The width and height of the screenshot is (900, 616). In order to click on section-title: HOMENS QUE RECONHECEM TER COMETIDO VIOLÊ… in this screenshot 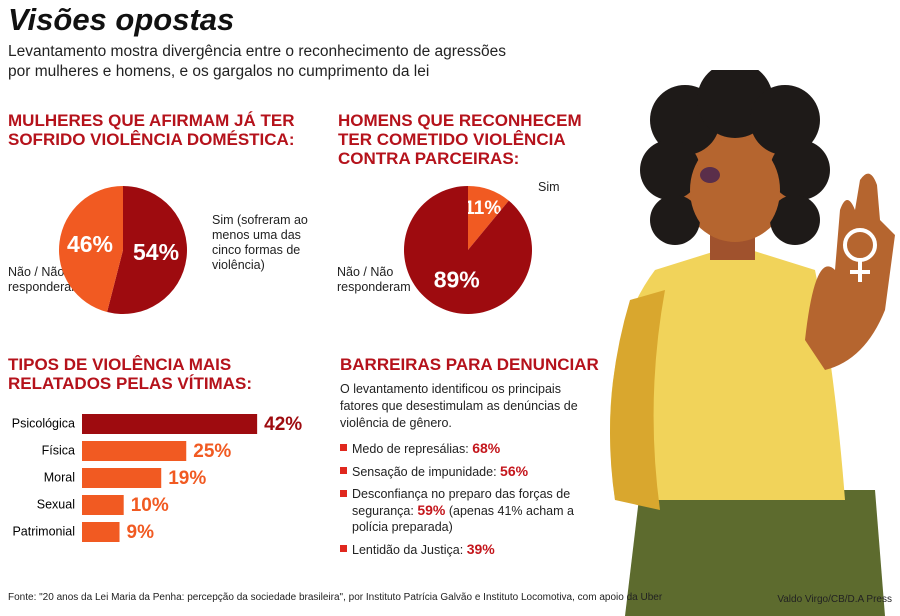, I will do `click(460, 139)`.